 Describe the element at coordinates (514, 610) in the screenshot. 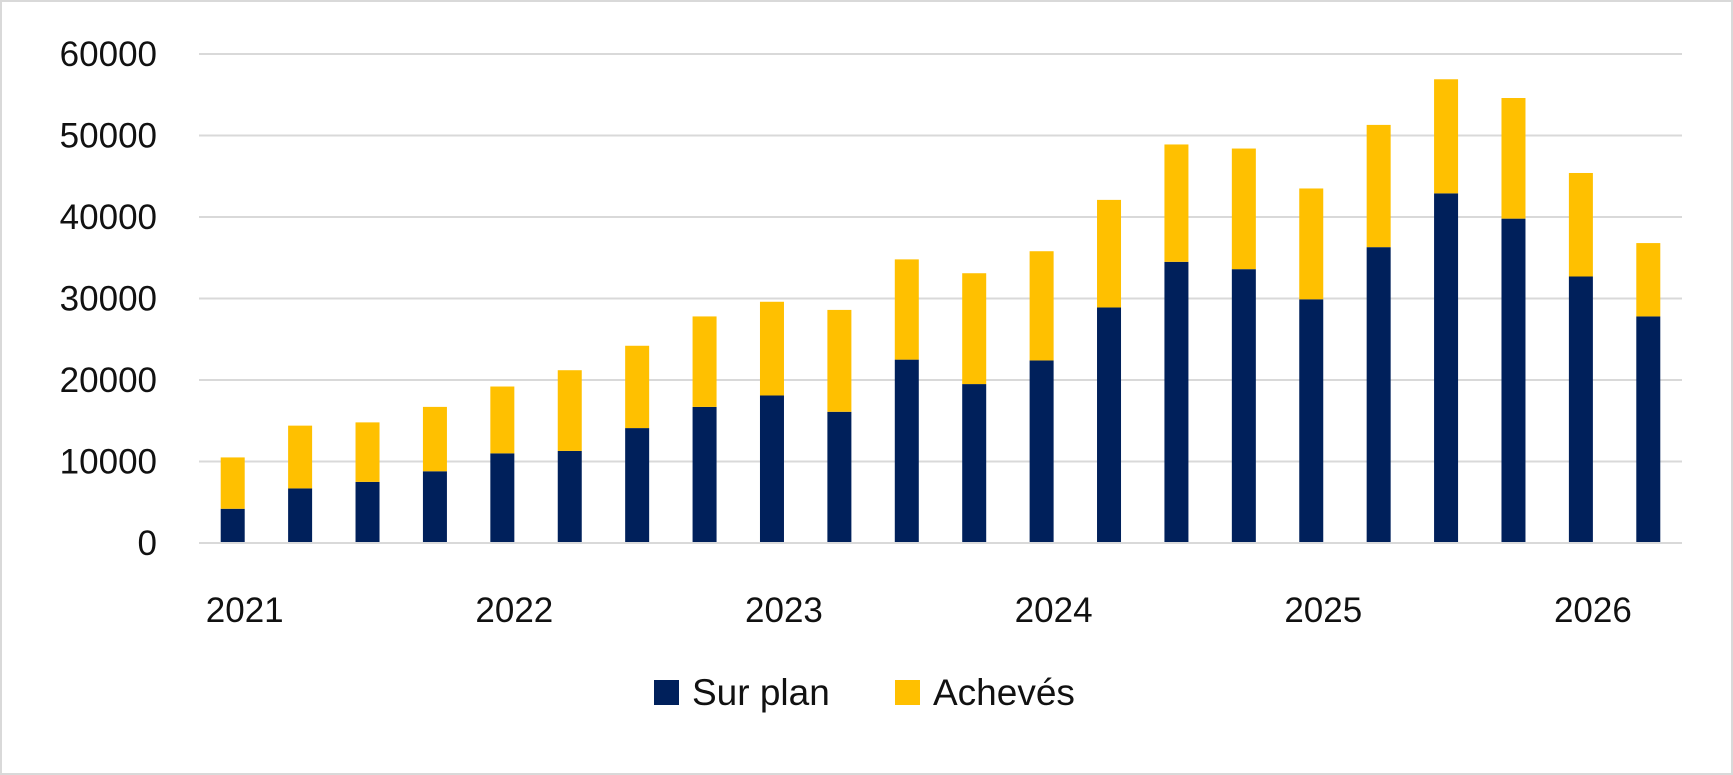

I see `x-tick-label: 2022` at that location.